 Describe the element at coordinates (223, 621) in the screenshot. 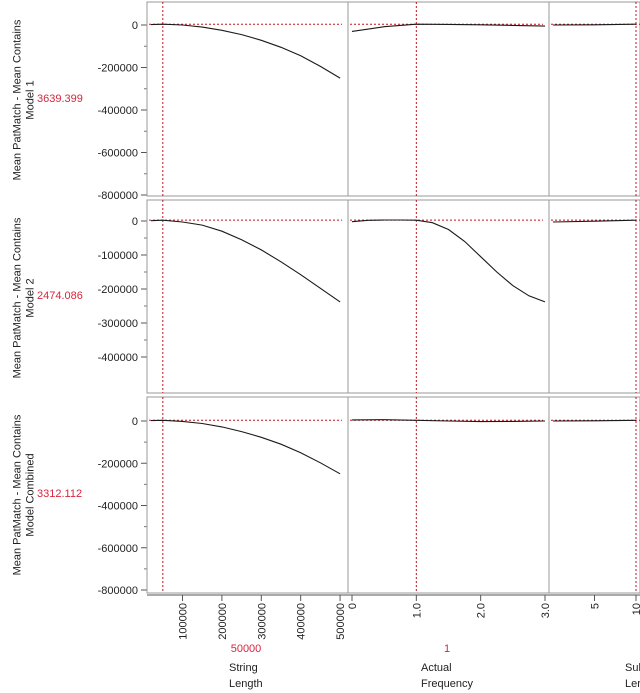

I see `x-tick-label: 200000` at that location.